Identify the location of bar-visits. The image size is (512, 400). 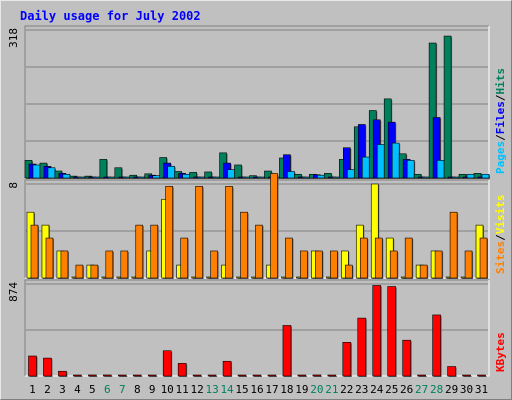
(375, 231).